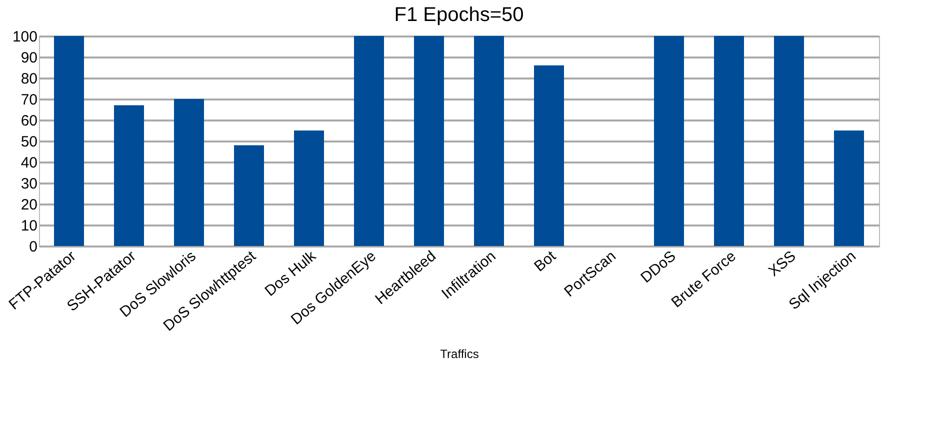  Describe the element at coordinates (33, 247) in the screenshot. I see `y-tick-label: 0` at that location.